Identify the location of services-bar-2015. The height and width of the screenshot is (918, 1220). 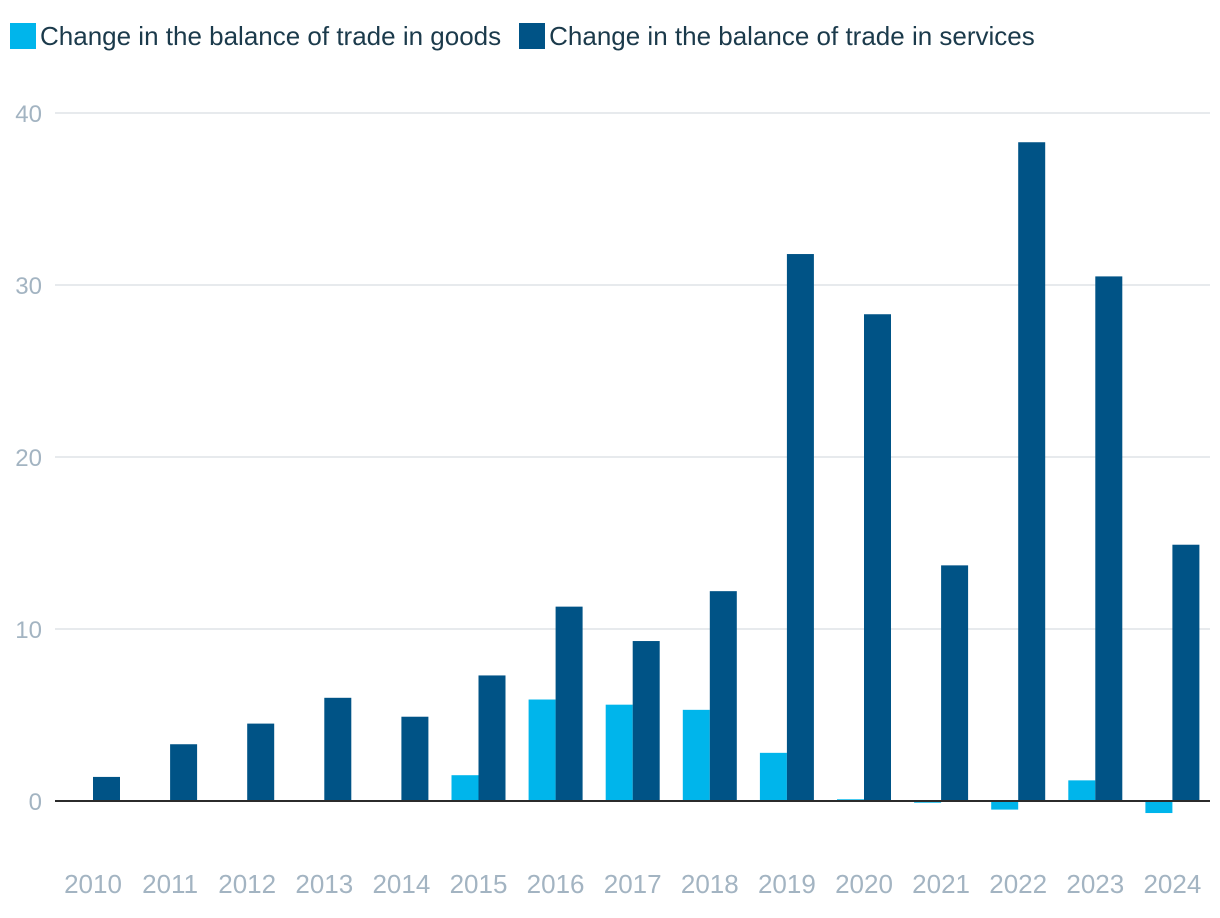
(492, 738).